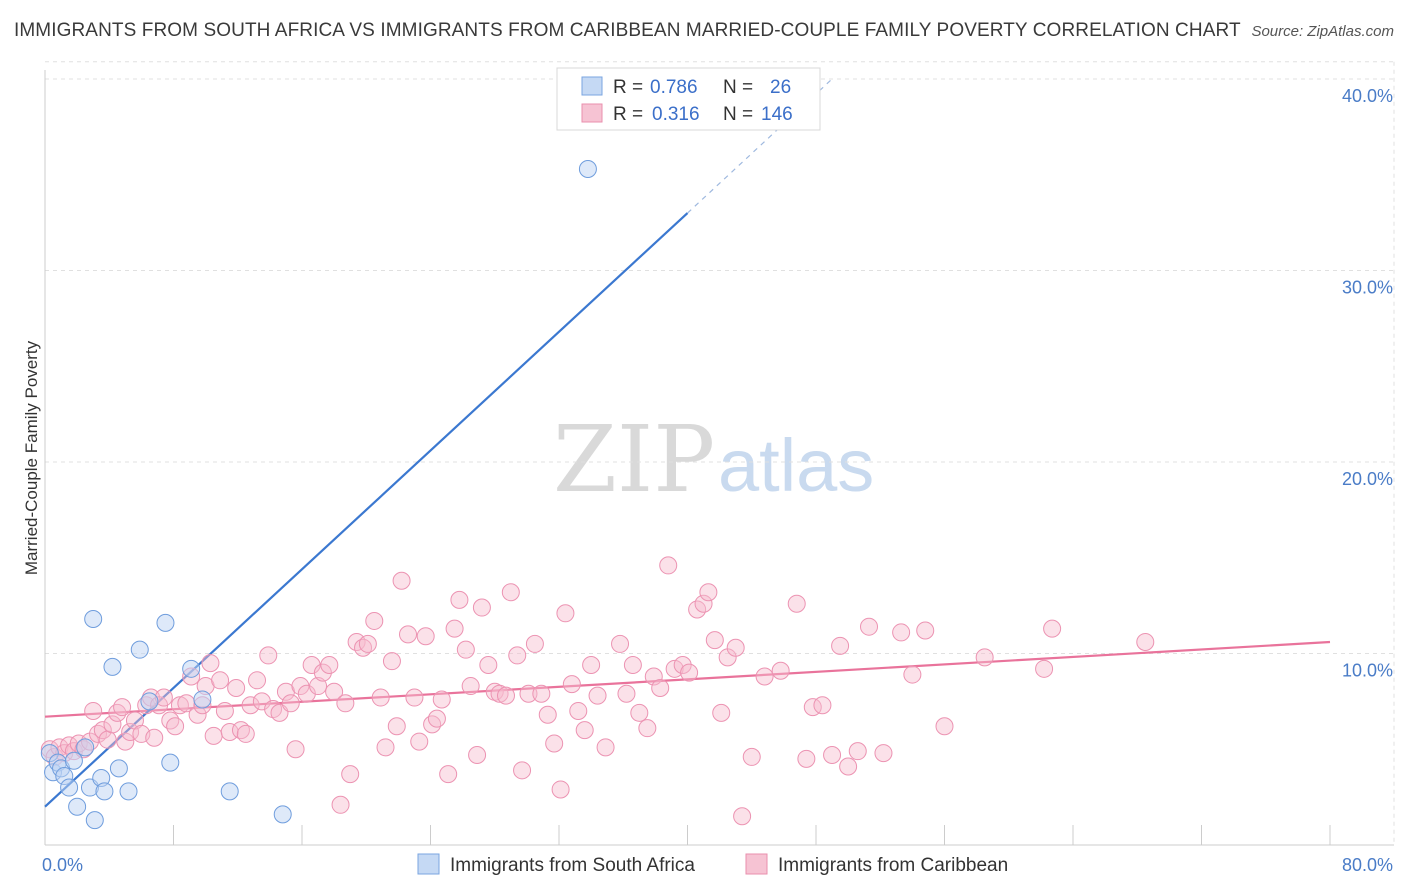 The height and width of the screenshot is (892, 1406). I want to click on source-label: Source: ZipAtlas.com, so click(1322, 31).